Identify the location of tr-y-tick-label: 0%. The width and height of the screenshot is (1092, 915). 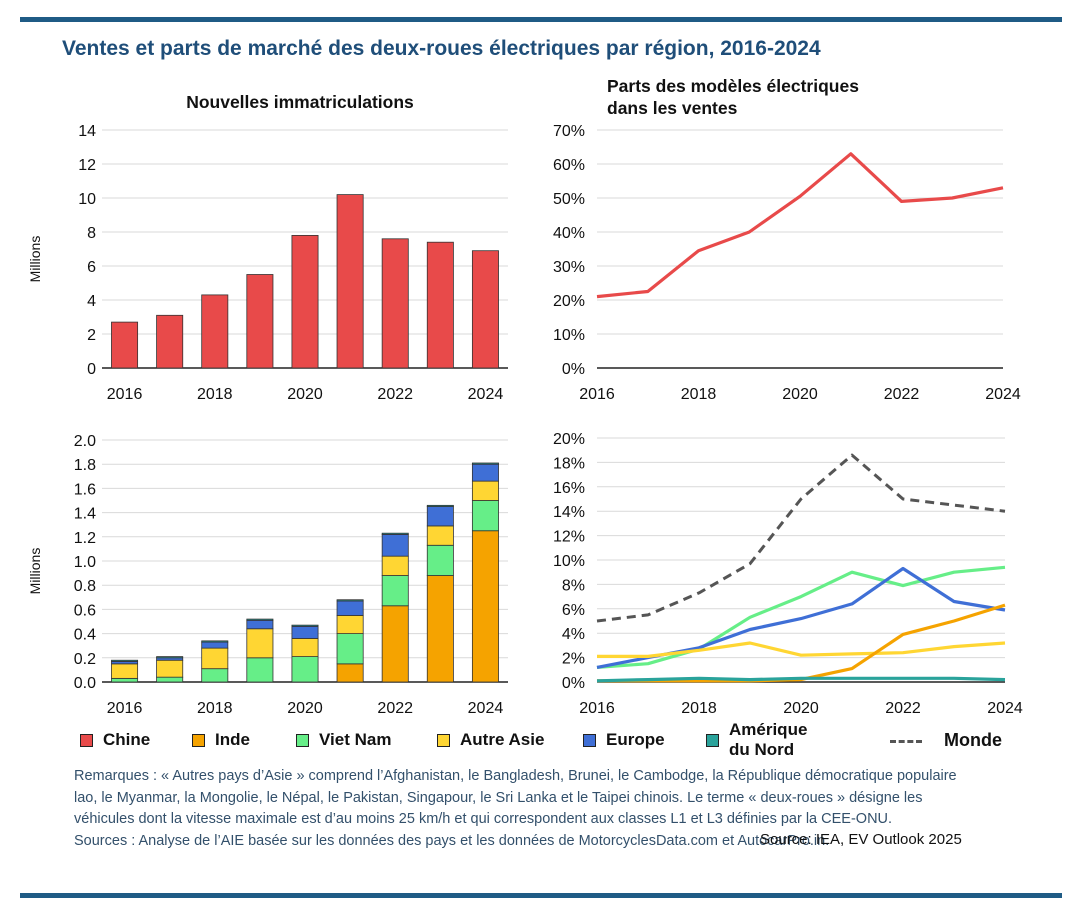
(573, 369).